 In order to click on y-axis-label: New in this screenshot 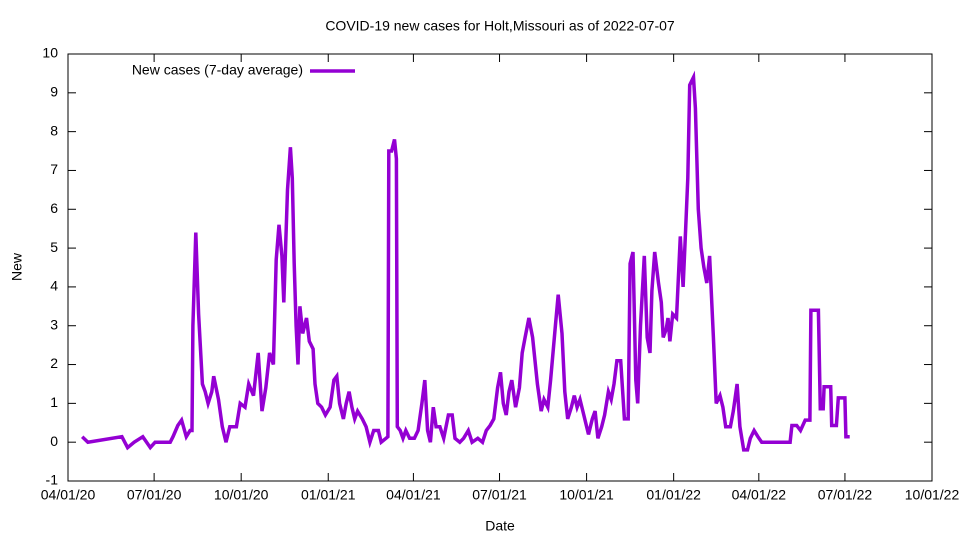, I will do `click(17, 266)`.